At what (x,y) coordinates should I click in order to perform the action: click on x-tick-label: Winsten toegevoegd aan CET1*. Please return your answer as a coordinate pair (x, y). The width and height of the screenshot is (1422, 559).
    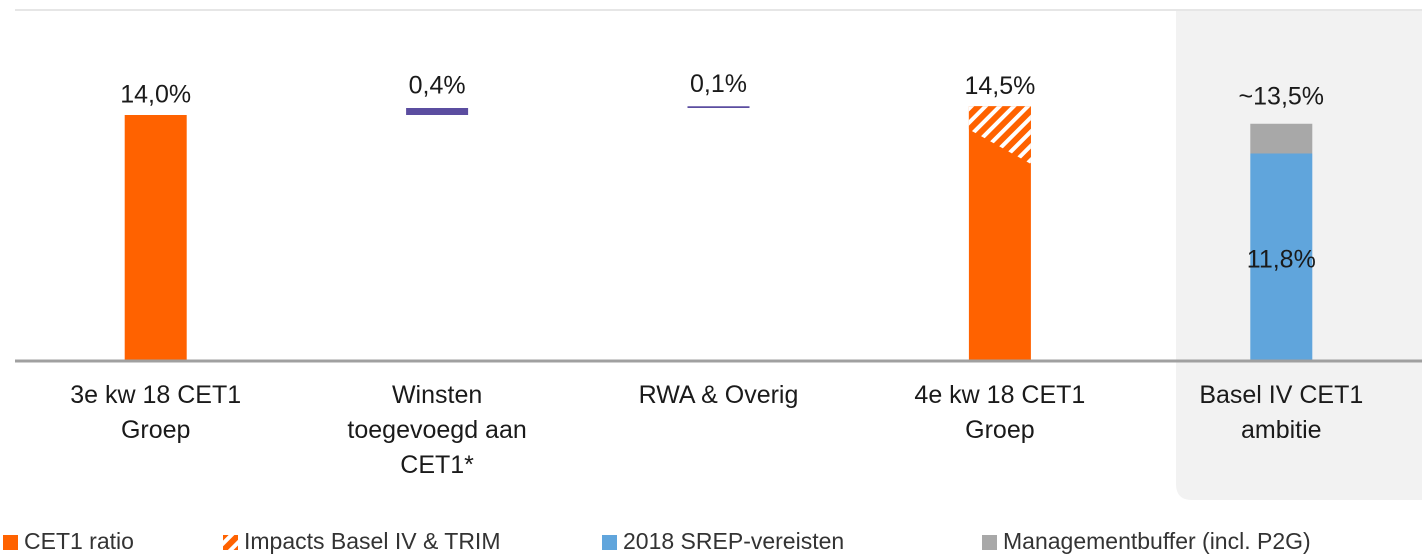
    Looking at the image, I should click on (437, 430).